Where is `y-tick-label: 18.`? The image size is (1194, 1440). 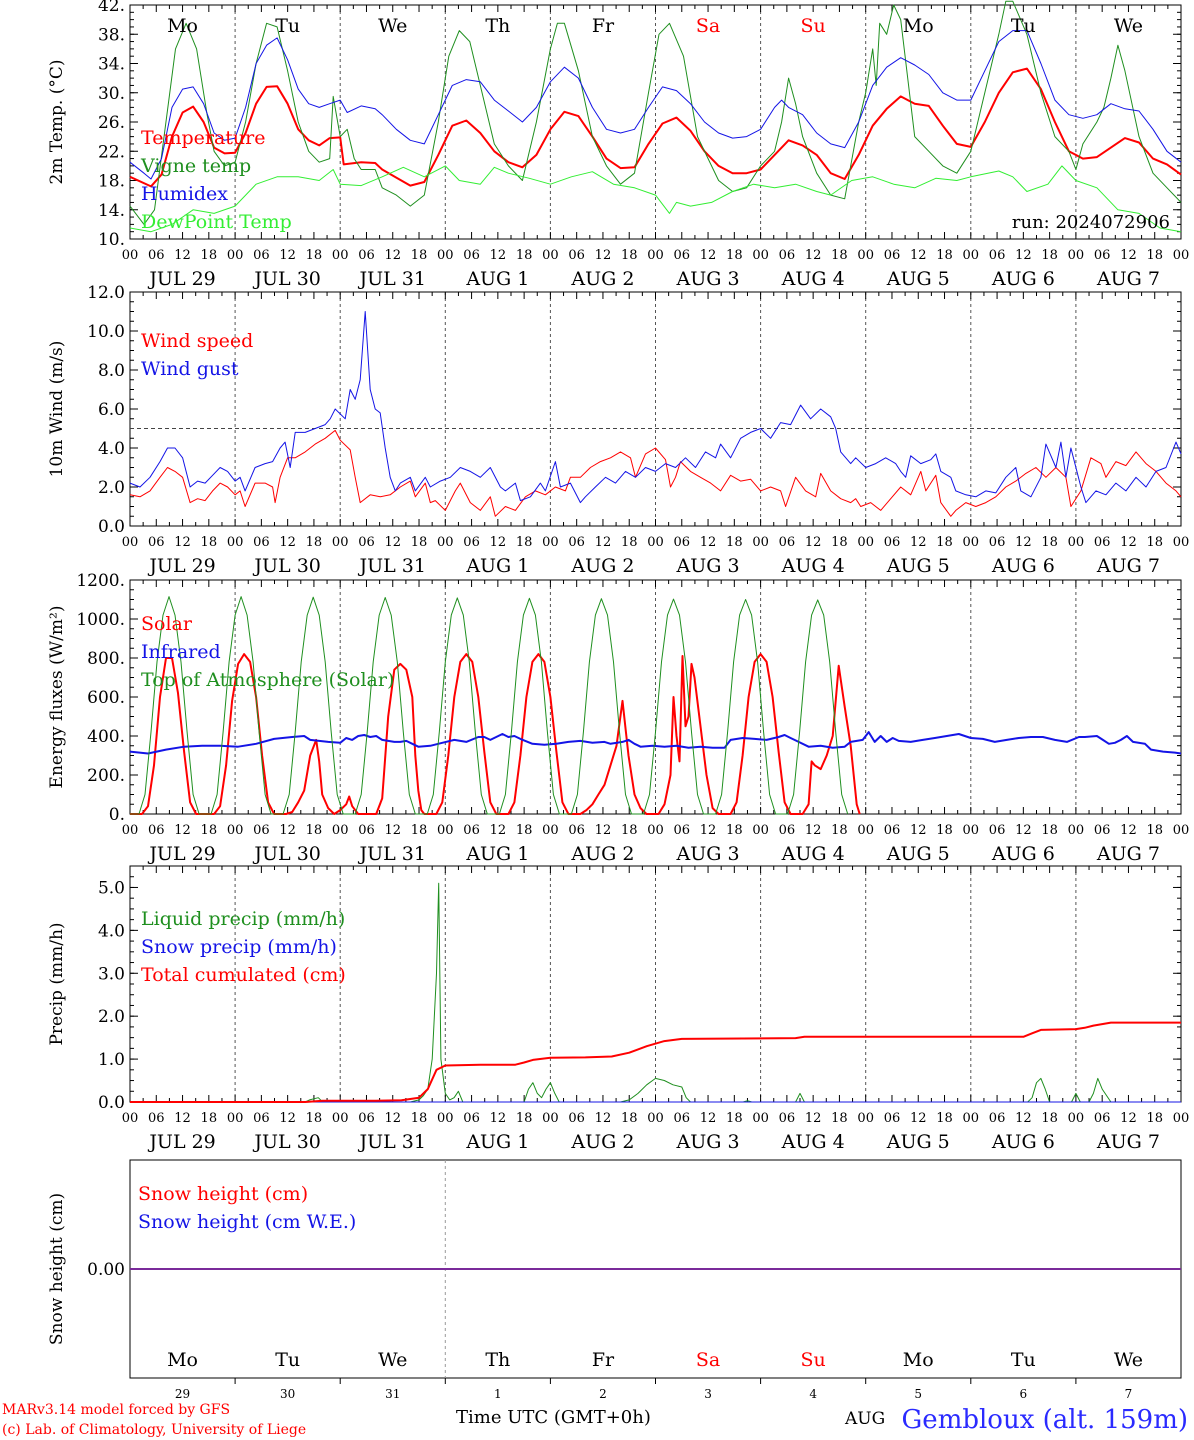 y-tick-label: 18. is located at coordinates (111, 182).